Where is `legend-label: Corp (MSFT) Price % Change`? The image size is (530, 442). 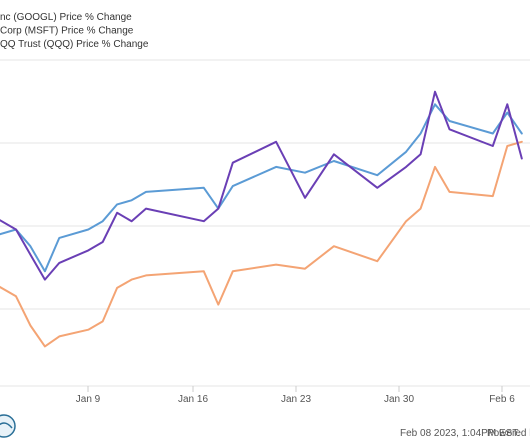 legend-label: Corp (MSFT) Price % Change is located at coordinates (67, 31).